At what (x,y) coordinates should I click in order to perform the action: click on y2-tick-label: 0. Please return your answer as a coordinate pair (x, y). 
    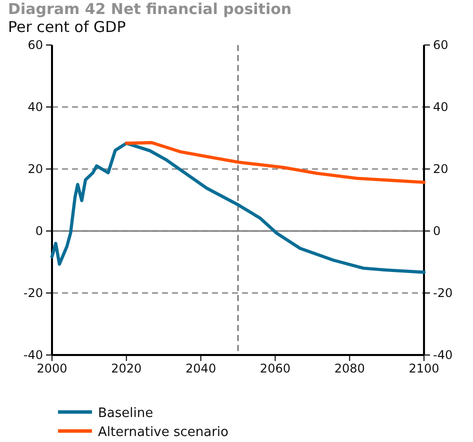
    Looking at the image, I should click on (437, 231).